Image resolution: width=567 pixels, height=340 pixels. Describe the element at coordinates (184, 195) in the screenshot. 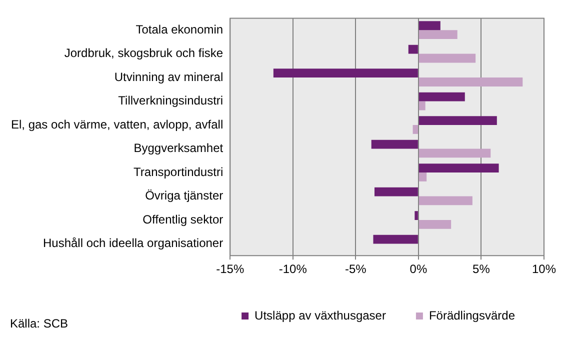

I see `y-tick-label: Övriga tjänster` at that location.